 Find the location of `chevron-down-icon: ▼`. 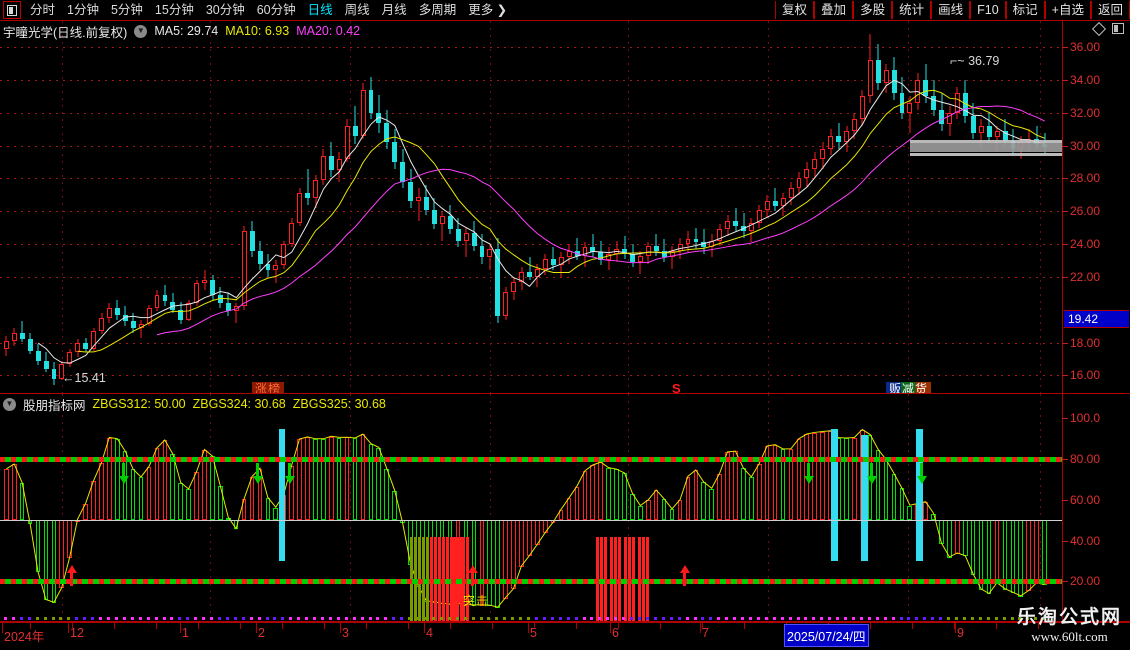

chevron-down-icon: ▼ is located at coordinates (141, 31).